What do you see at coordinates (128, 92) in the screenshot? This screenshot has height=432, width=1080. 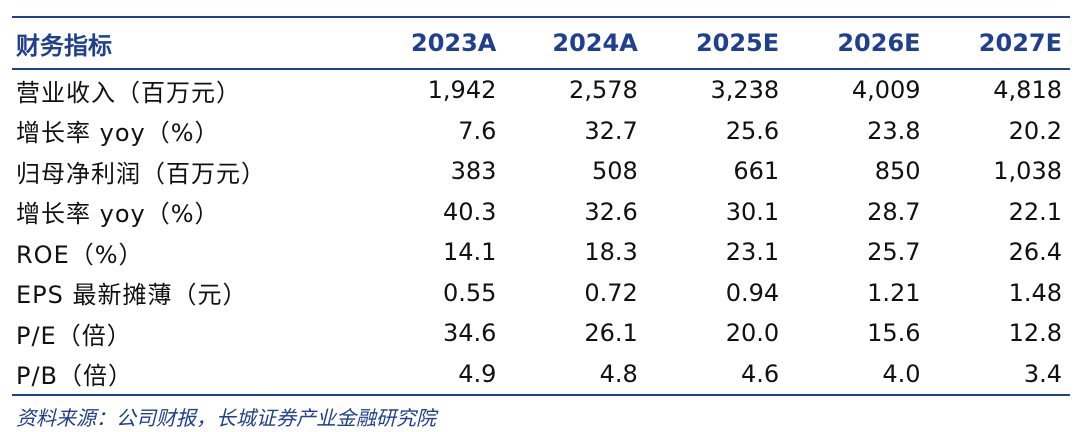 I see `row-label: 营业收入（百万元）` at bounding box center [128, 92].